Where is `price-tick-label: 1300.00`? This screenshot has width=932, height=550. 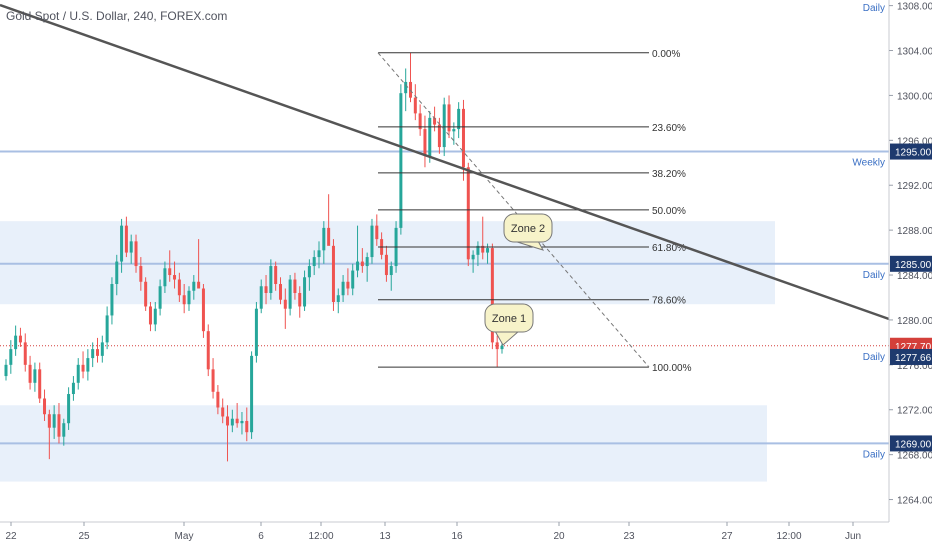
price-tick-label: 1300.00 is located at coordinates (914, 96).